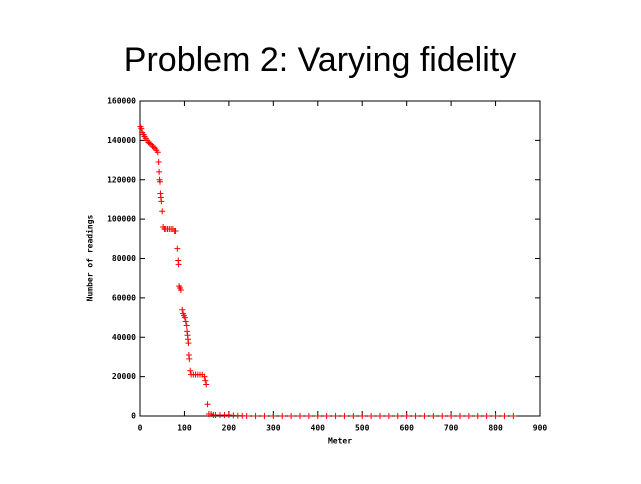 Image resolution: width=641 pixels, height=484 pixels. Describe the element at coordinates (124, 337) in the screenshot. I see `y-tick-label: 40000` at that location.